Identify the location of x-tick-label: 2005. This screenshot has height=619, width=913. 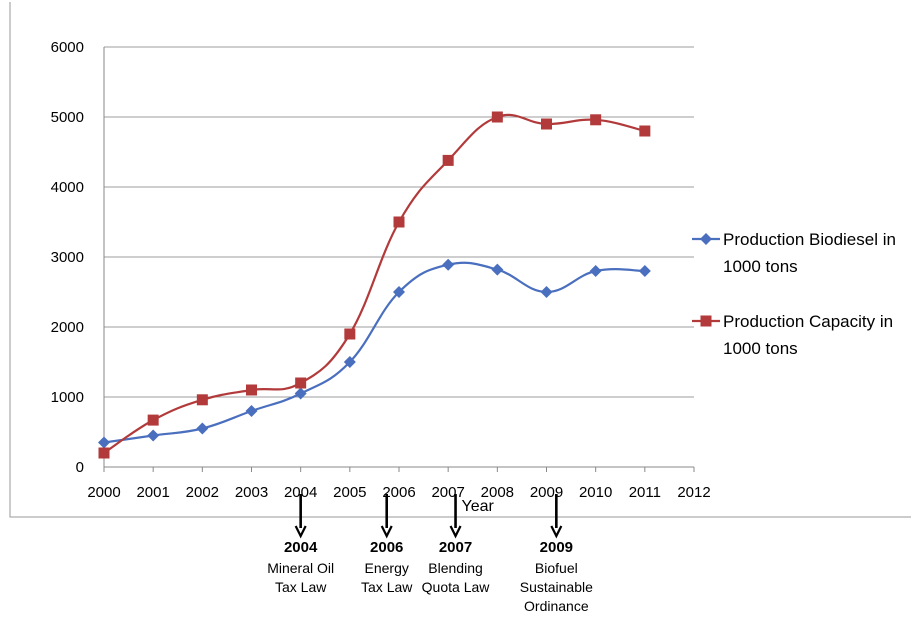
(349, 492).